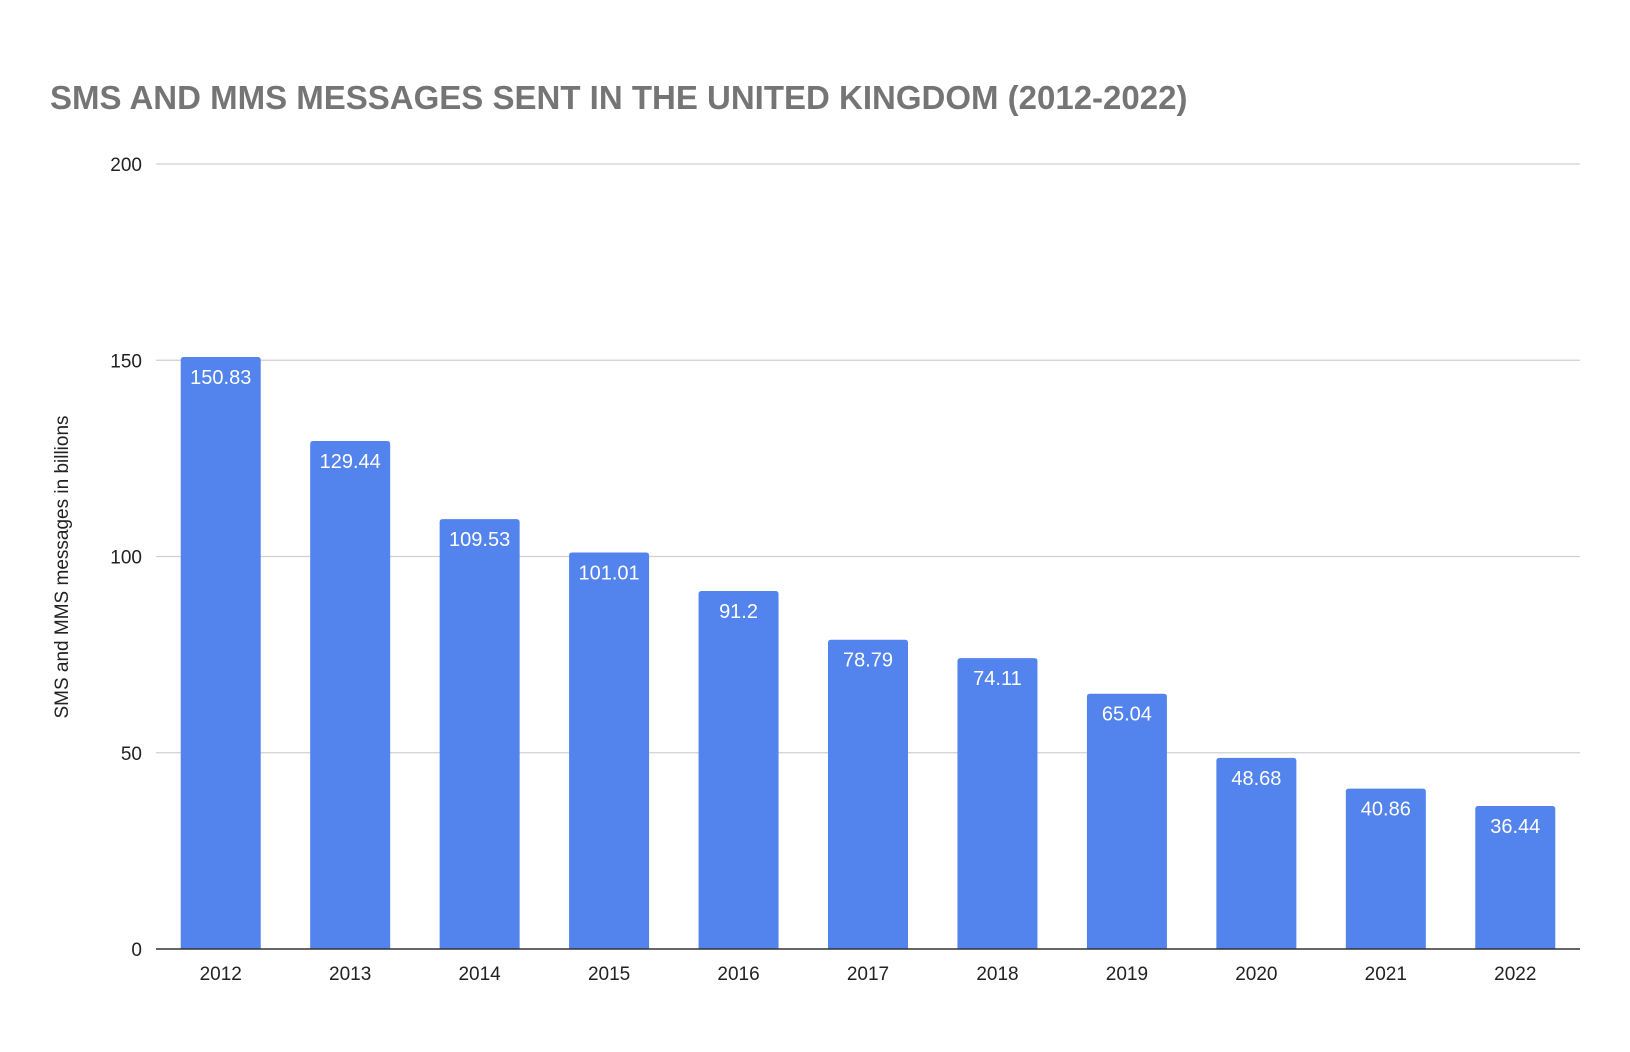 This screenshot has height=1052, width=1630. What do you see at coordinates (609, 750) in the screenshot?
I see `bar-2015` at bounding box center [609, 750].